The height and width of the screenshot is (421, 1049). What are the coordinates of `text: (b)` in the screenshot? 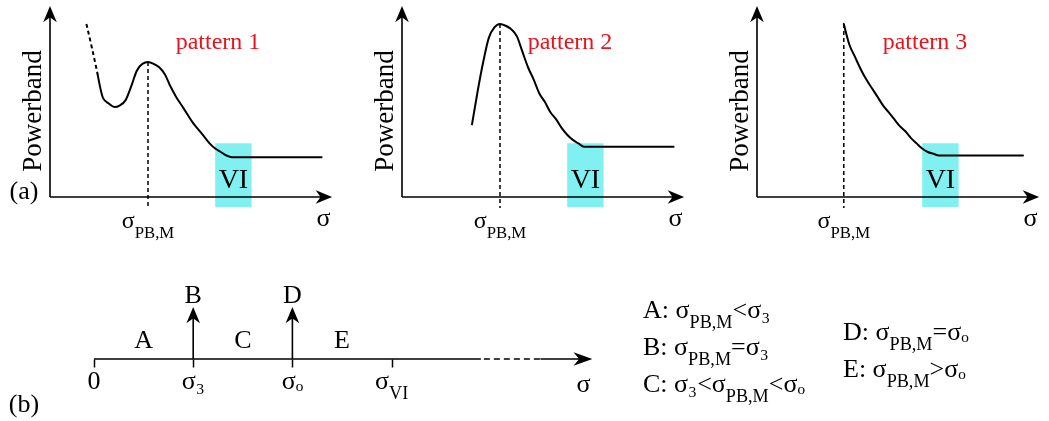 It's located at (24, 403).